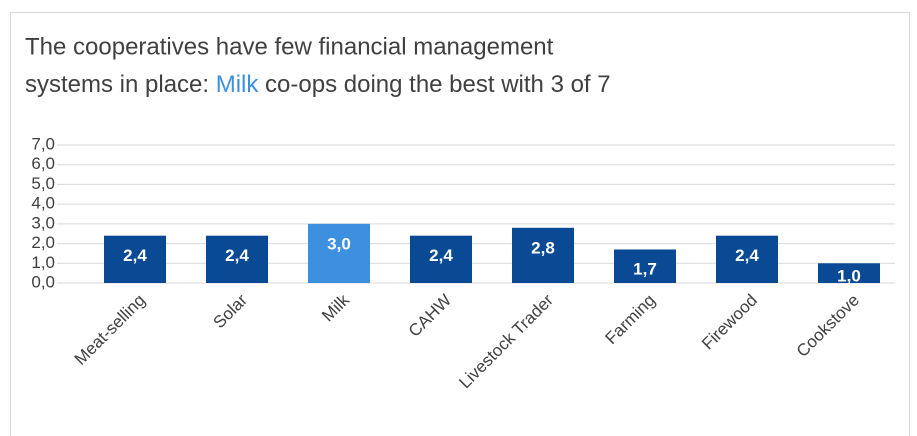 Image resolution: width=917 pixels, height=436 pixels. Describe the element at coordinates (43, 203) in the screenshot. I see `y-tick-label: 4,0` at that location.